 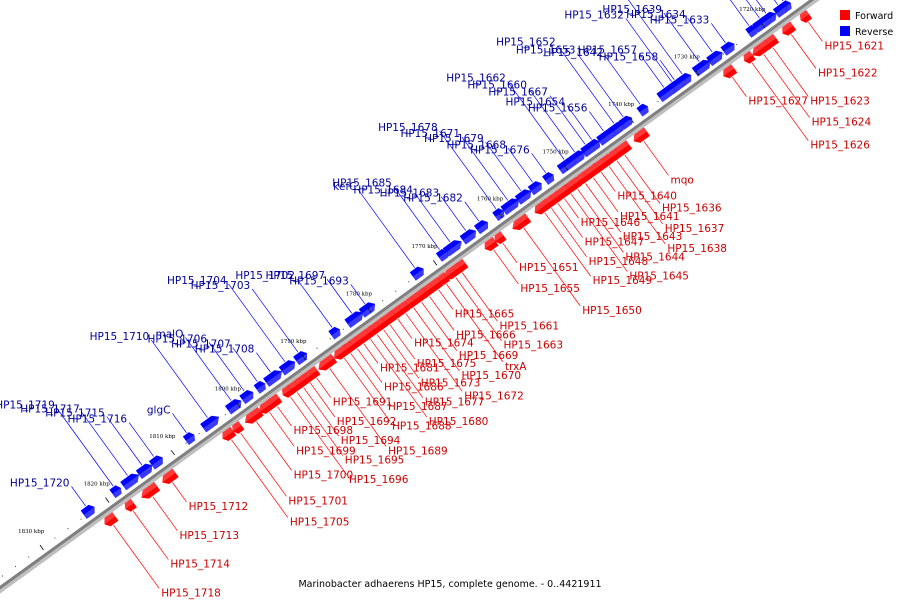 What do you see at coordinates (840, 146) in the screenshot?
I see `forward-gene-label: HP15_1626` at bounding box center [840, 146].